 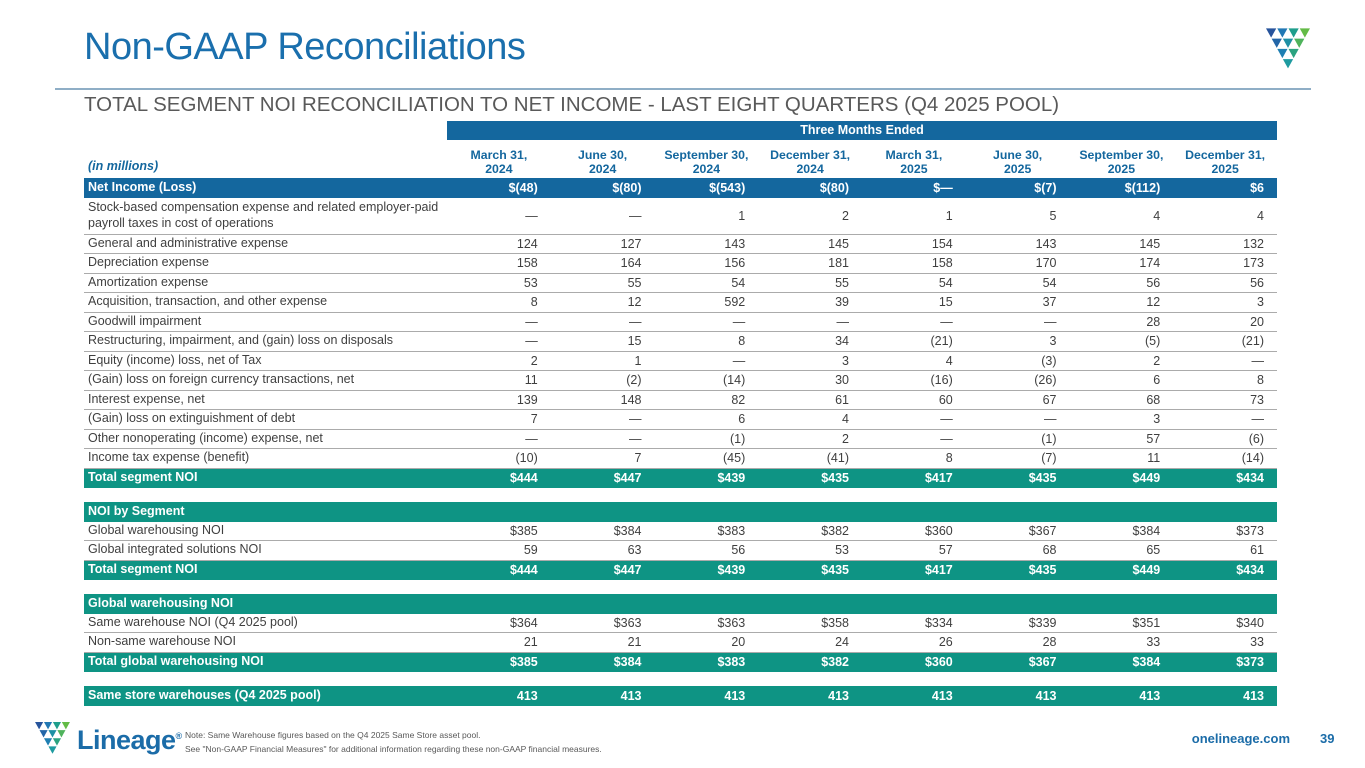 What do you see at coordinates (1327, 738) in the screenshot?
I see `page-number: 39` at bounding box center [1327, 738].